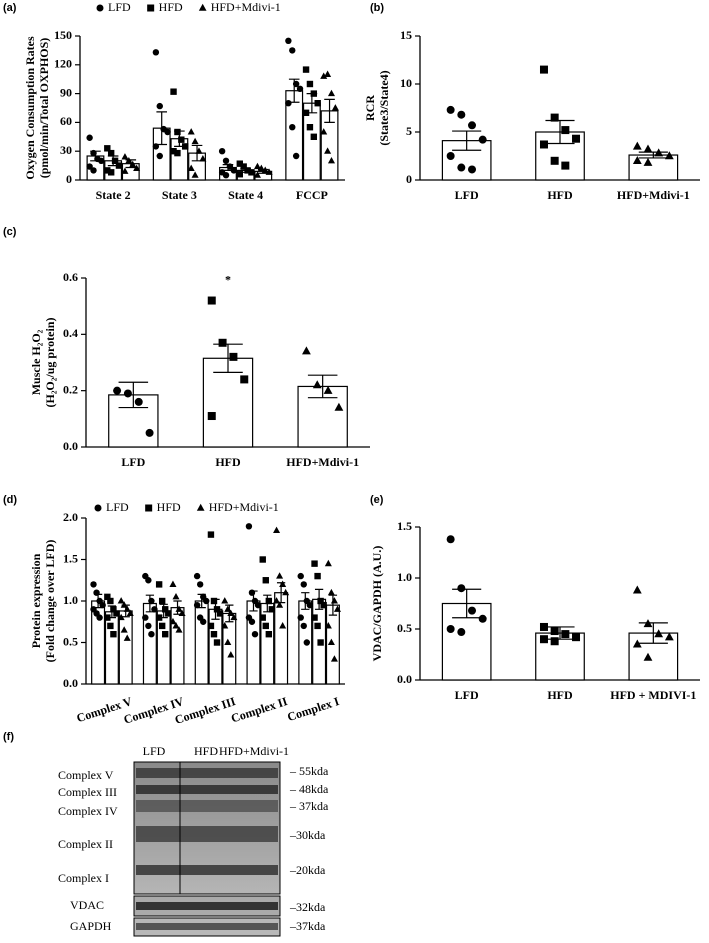 This screenshot has width=709, height=943. I want to click on legend-marker, so click(149, 508).